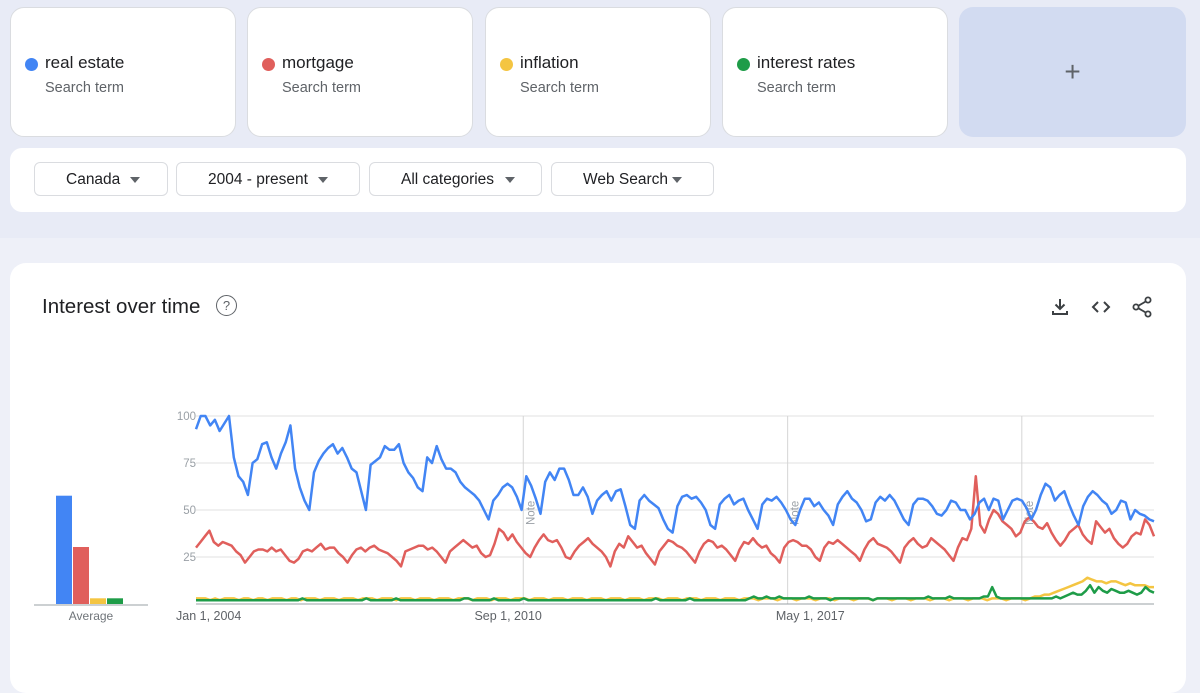  Describe the element at coordinates (208, 616) in the screenshot. I see `x-tick-label: Jan 1, 2004` at that location.